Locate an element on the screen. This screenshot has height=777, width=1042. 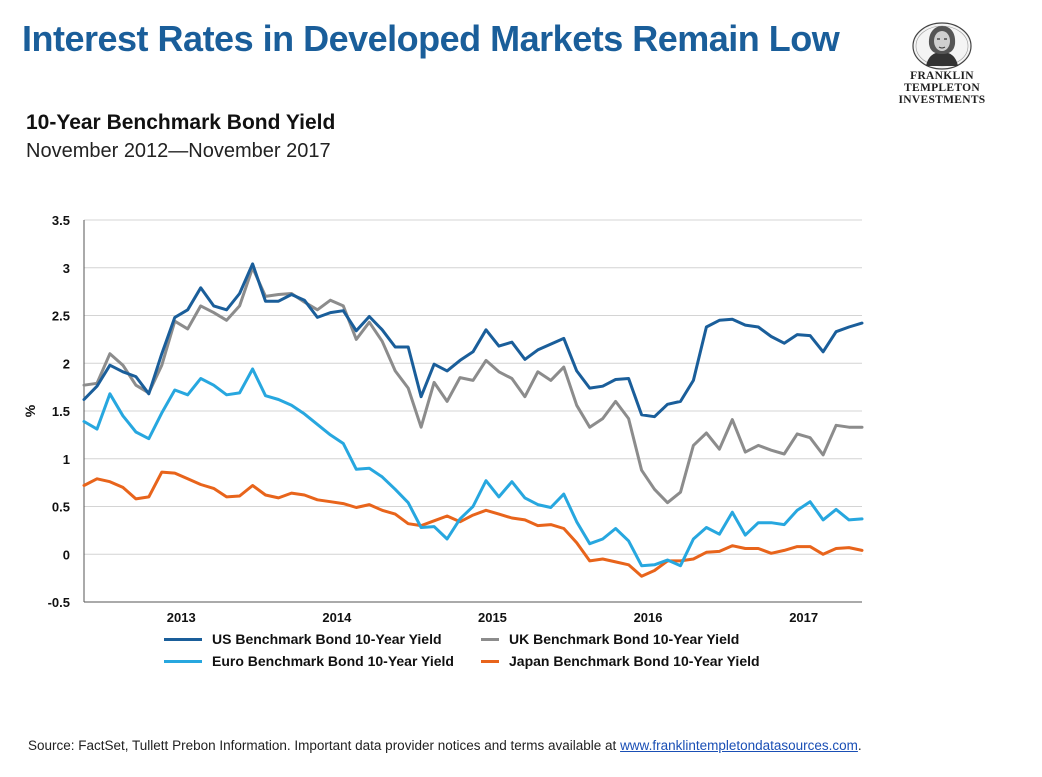
company-logo: FRANKLIN TEMPLETON INVESTMENTS is located at coordinates (942, 63).